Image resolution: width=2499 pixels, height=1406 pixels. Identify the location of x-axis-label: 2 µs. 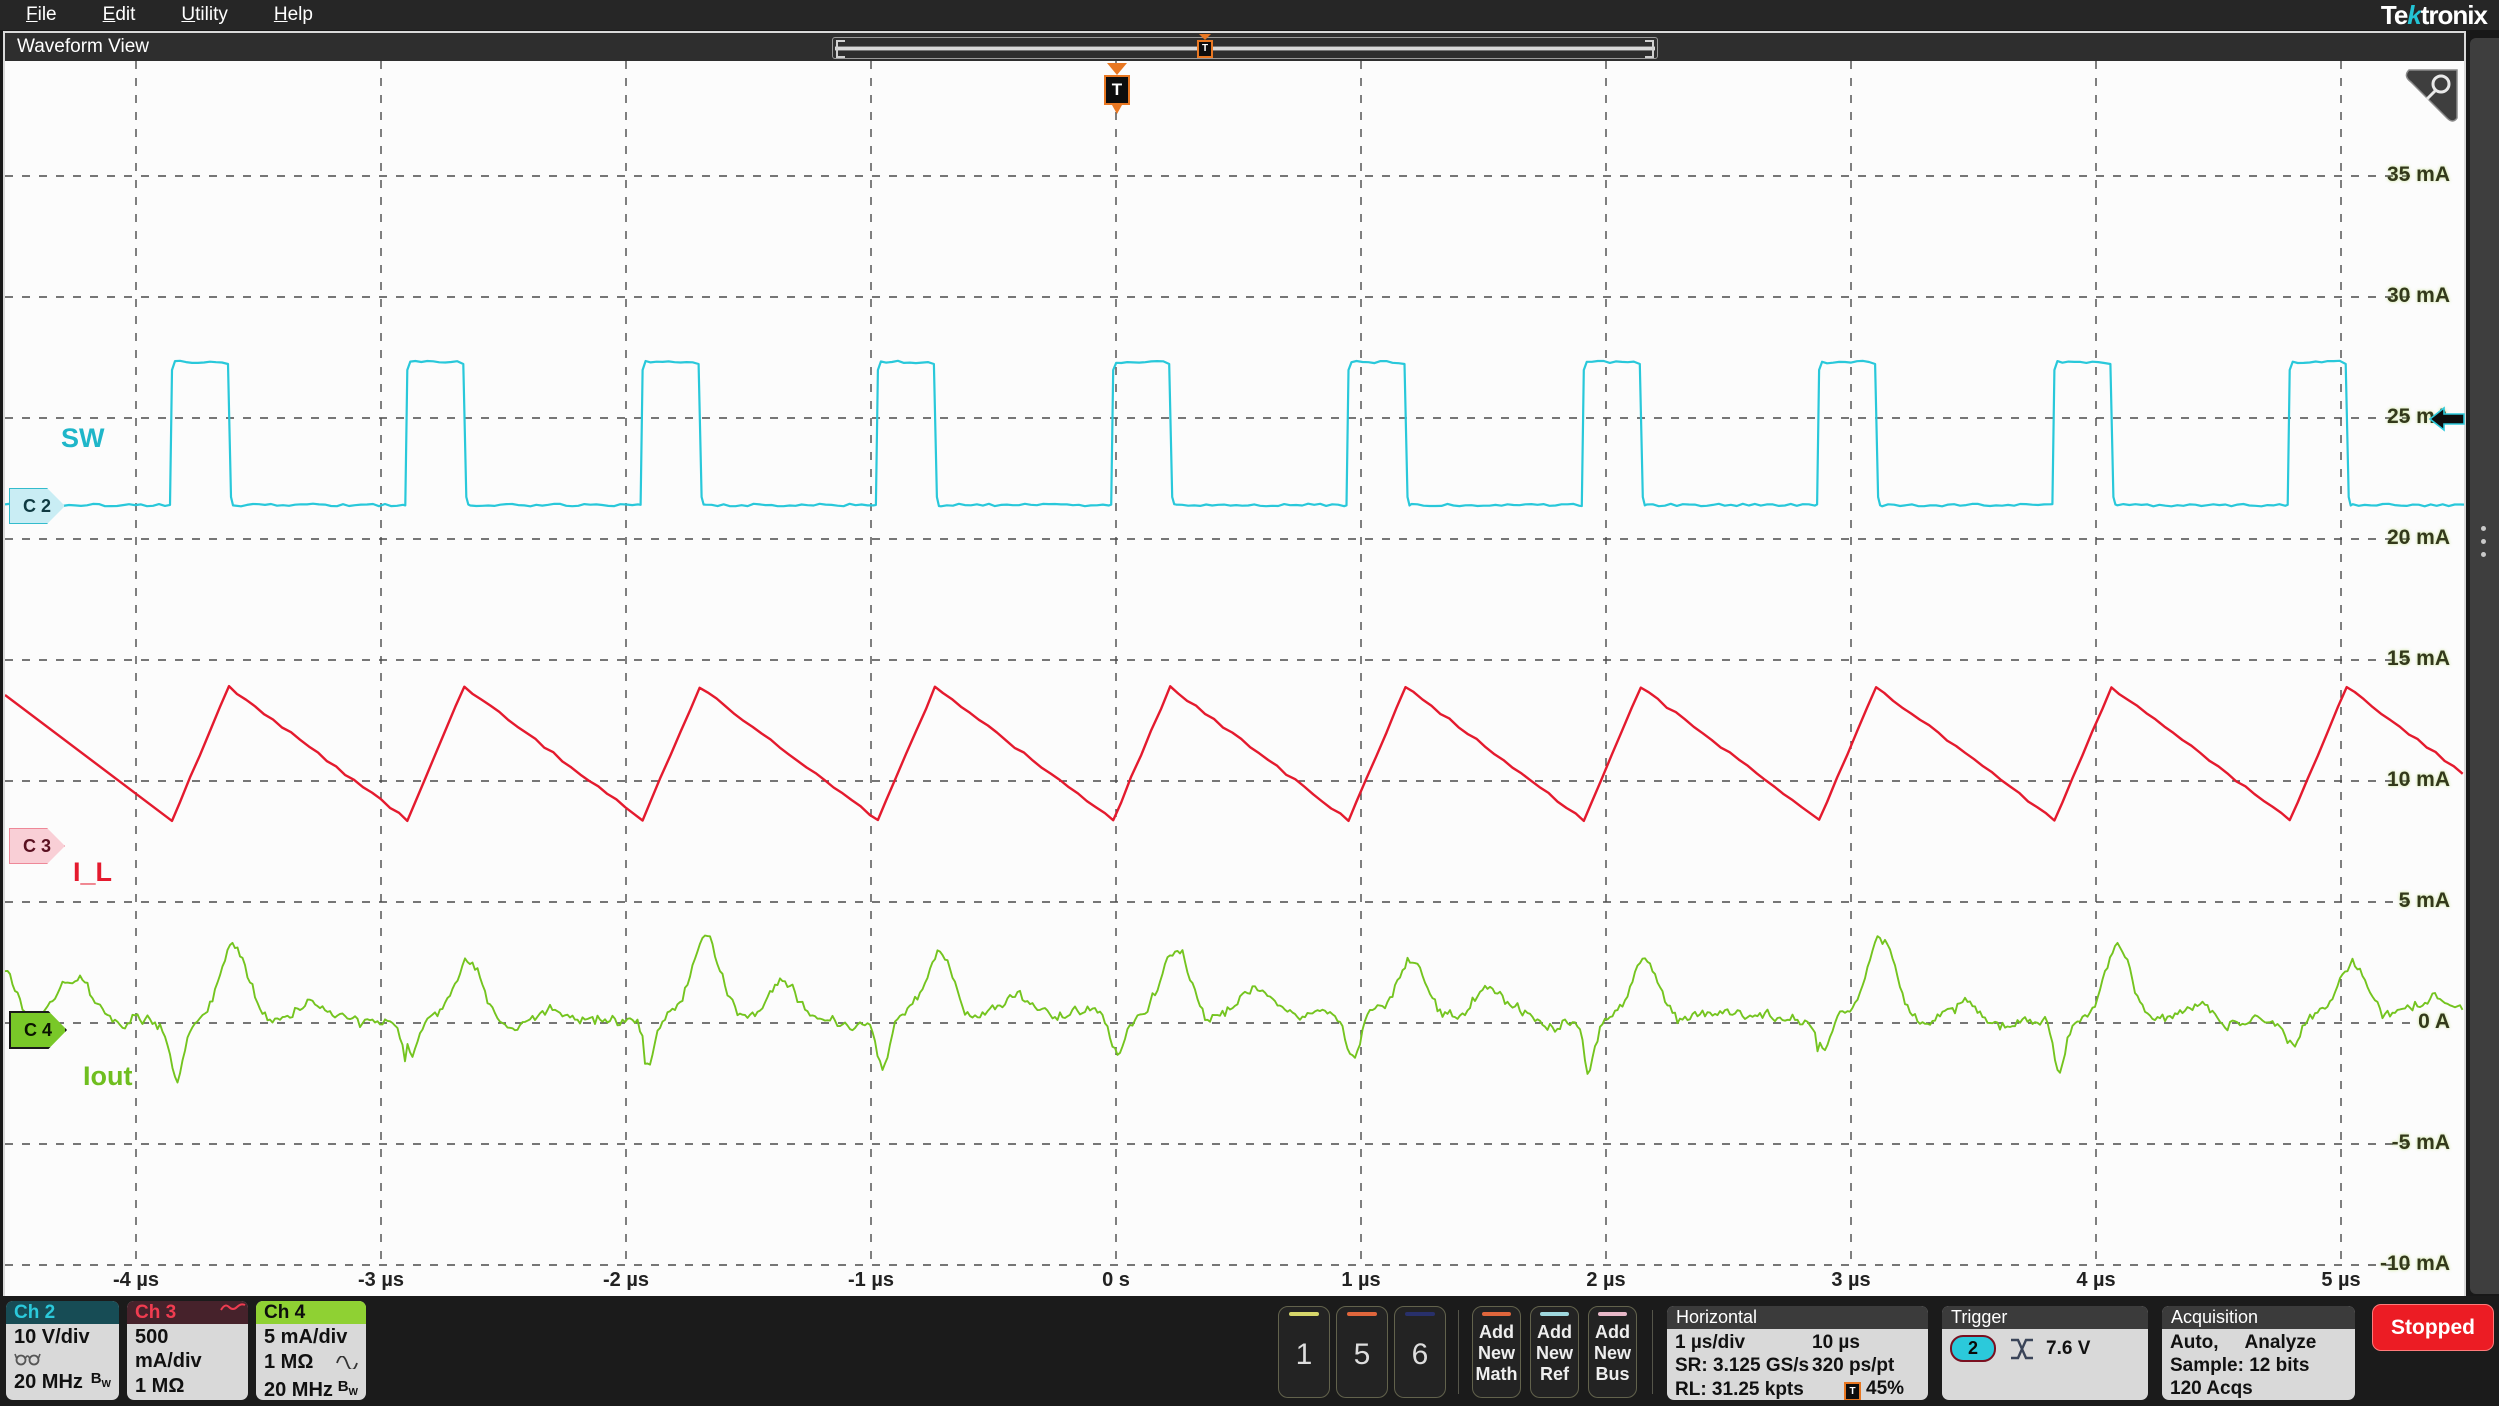
(1606, 1280).